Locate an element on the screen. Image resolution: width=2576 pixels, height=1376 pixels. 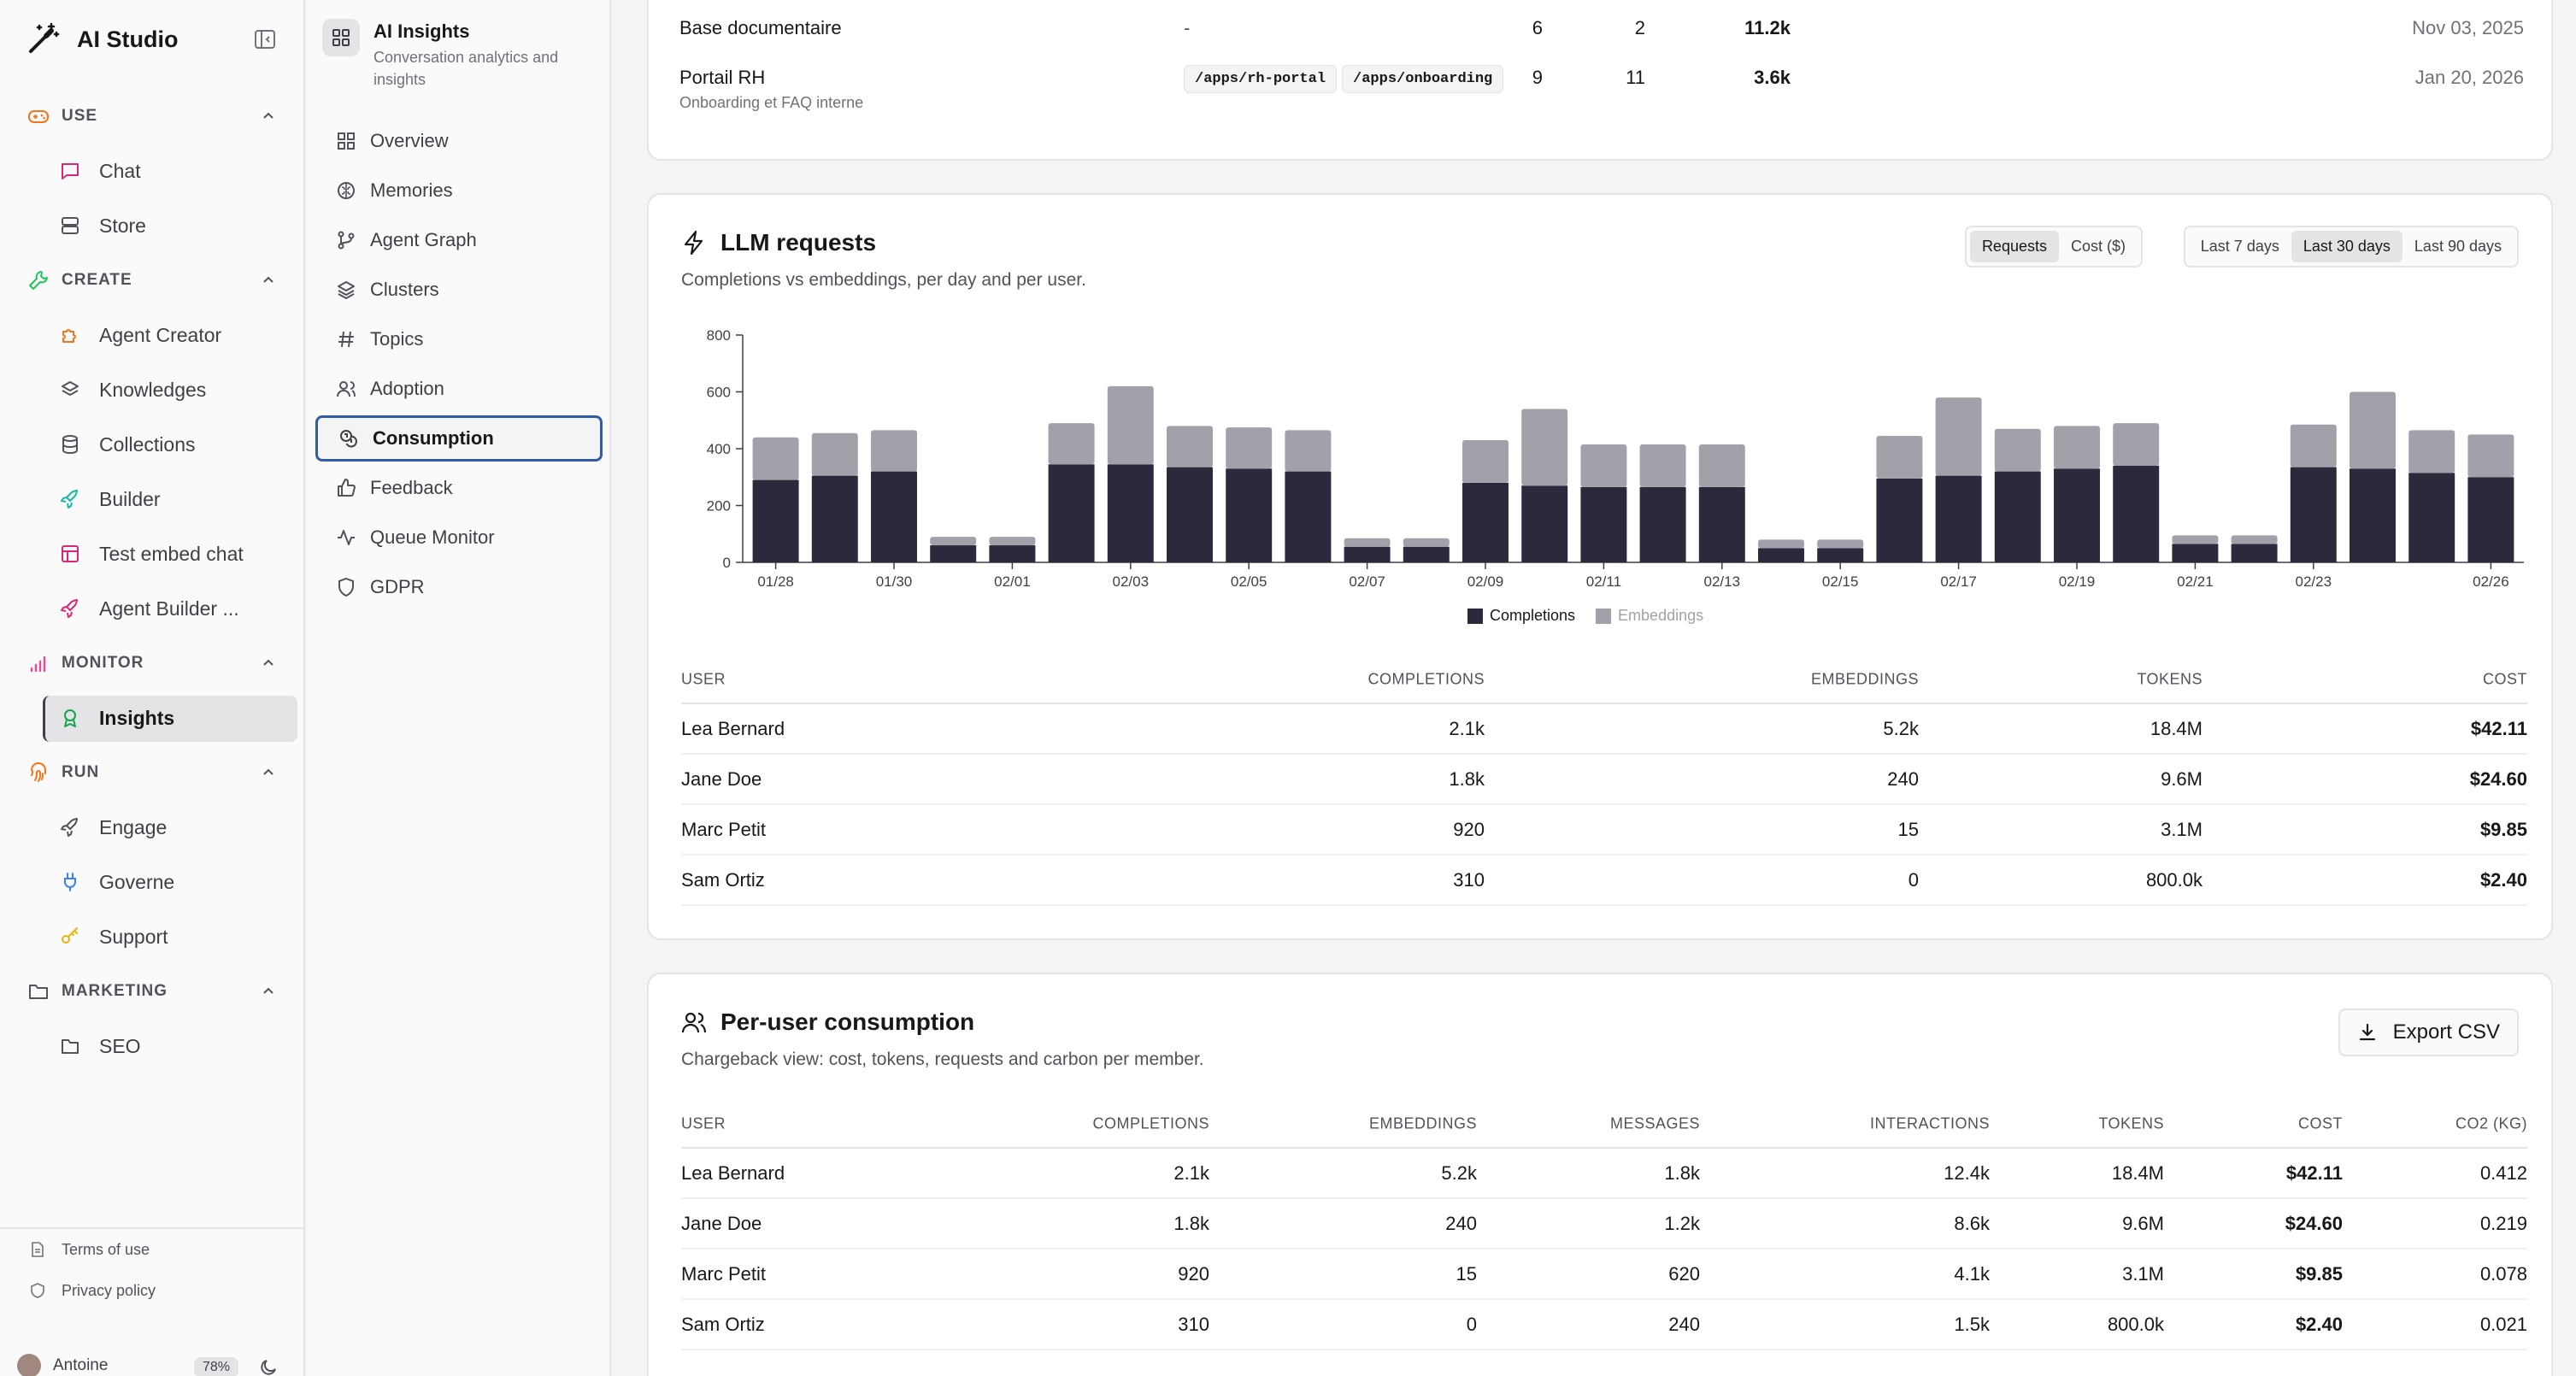
sidebar-item-store: Store is located at coordinates (152, 226).